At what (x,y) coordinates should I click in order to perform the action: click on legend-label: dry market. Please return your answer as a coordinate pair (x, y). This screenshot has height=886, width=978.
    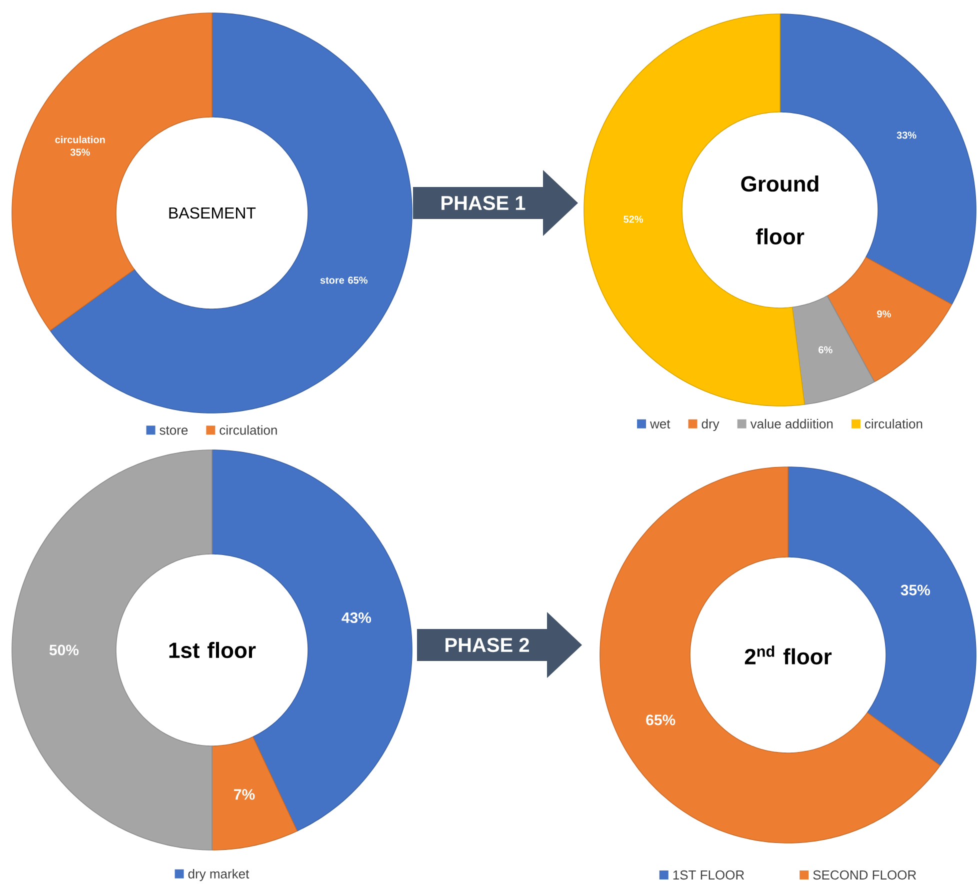
    Looking at the image, I should click on (219, 875).